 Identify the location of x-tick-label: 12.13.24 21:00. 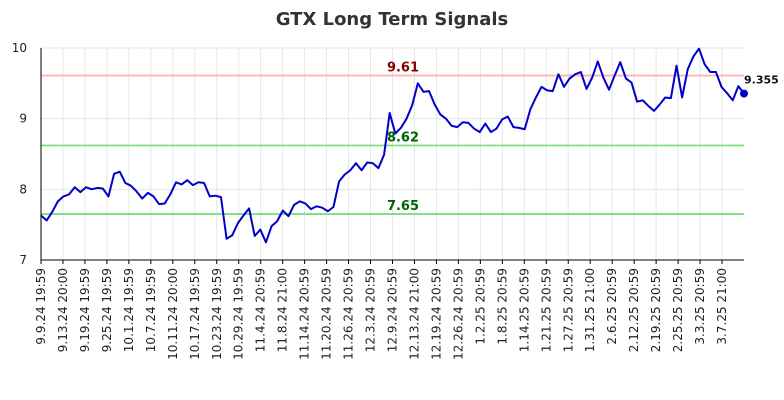
(414, 314).